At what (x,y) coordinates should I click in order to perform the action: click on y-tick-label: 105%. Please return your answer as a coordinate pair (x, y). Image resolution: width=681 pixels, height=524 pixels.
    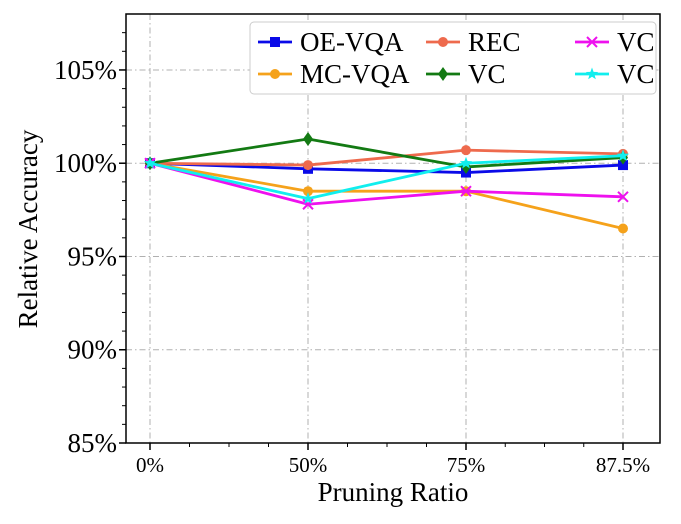
    Looking at the image, I should click on (85, 70).